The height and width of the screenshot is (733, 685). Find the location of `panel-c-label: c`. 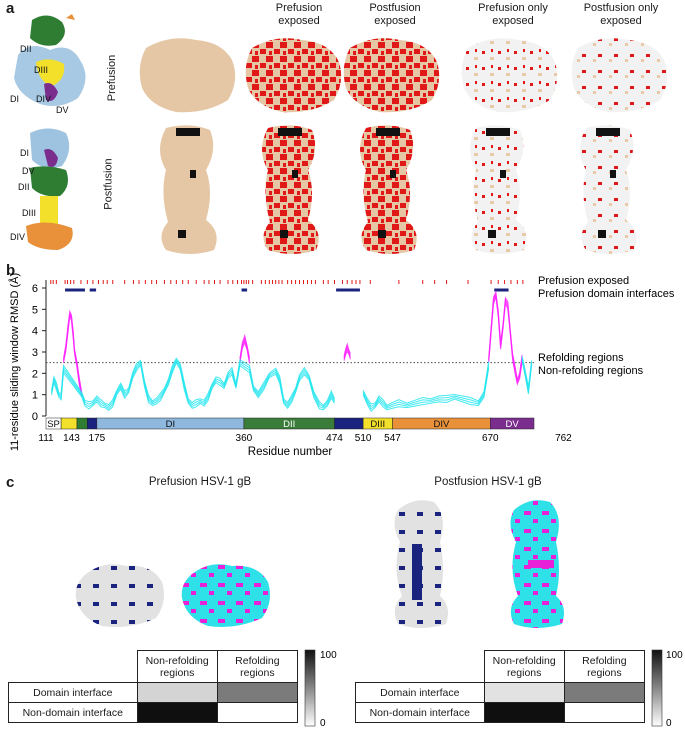

panel-c-label: c is located at coordinates (10, 482).